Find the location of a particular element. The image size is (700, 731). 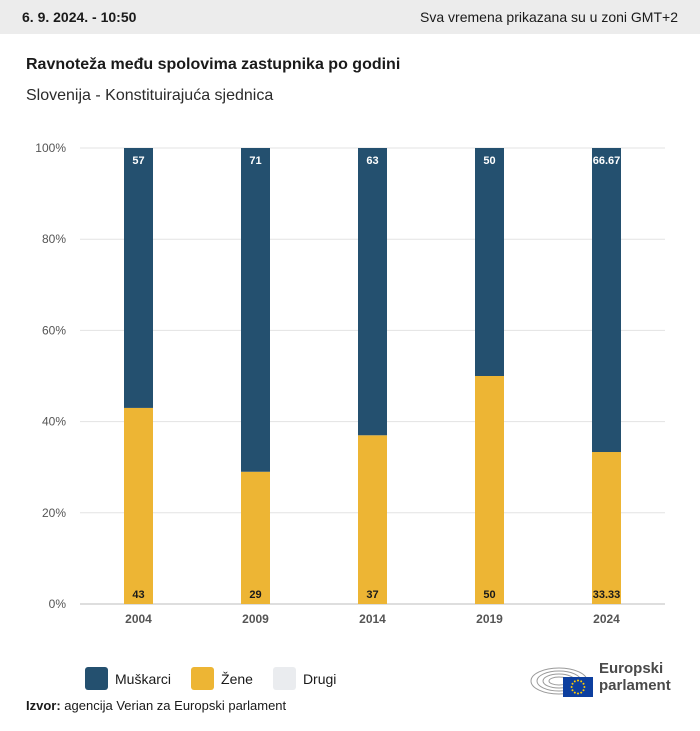

legend: Muškarci Žene Drugi is located at coordinates (220, 678).